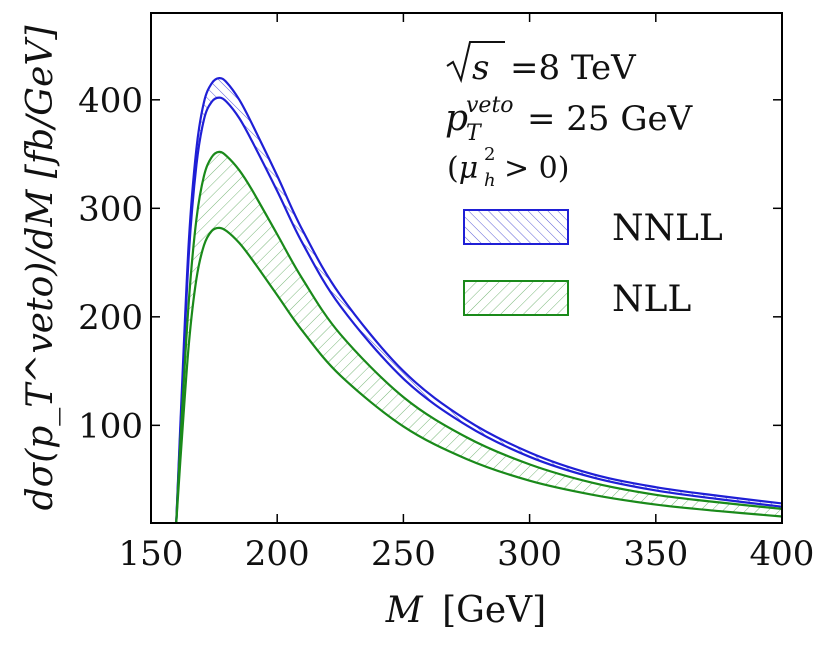 This screenshot has width=830, height=647. What do you see at coordinates (536, 168) in the screenshot?
I see `svg-text: > 0)` at bounding box center [536, 168].